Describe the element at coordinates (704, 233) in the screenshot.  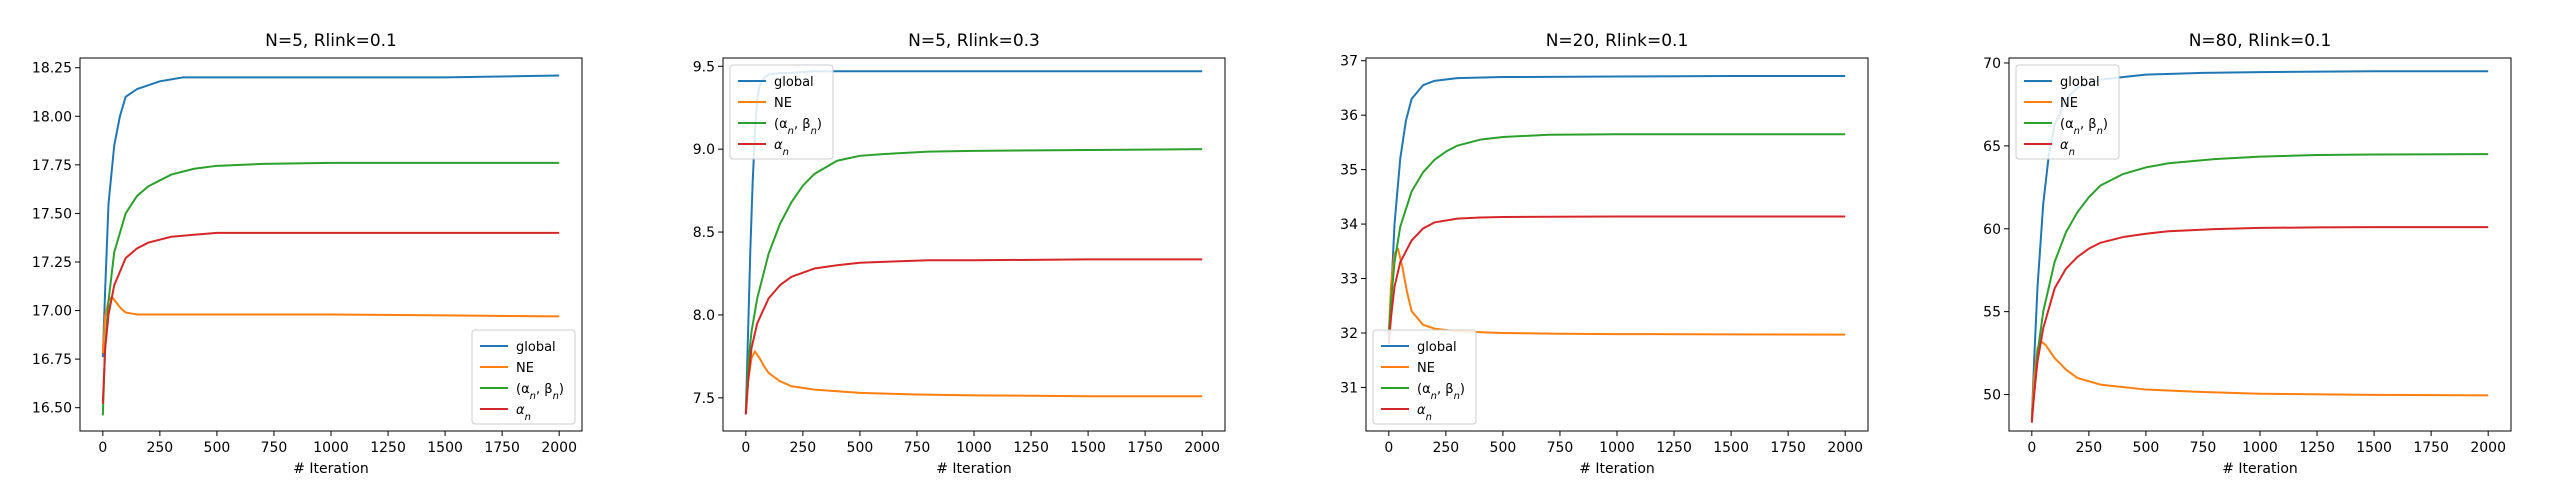
I see `y-tick-label: 8.5` at that location.